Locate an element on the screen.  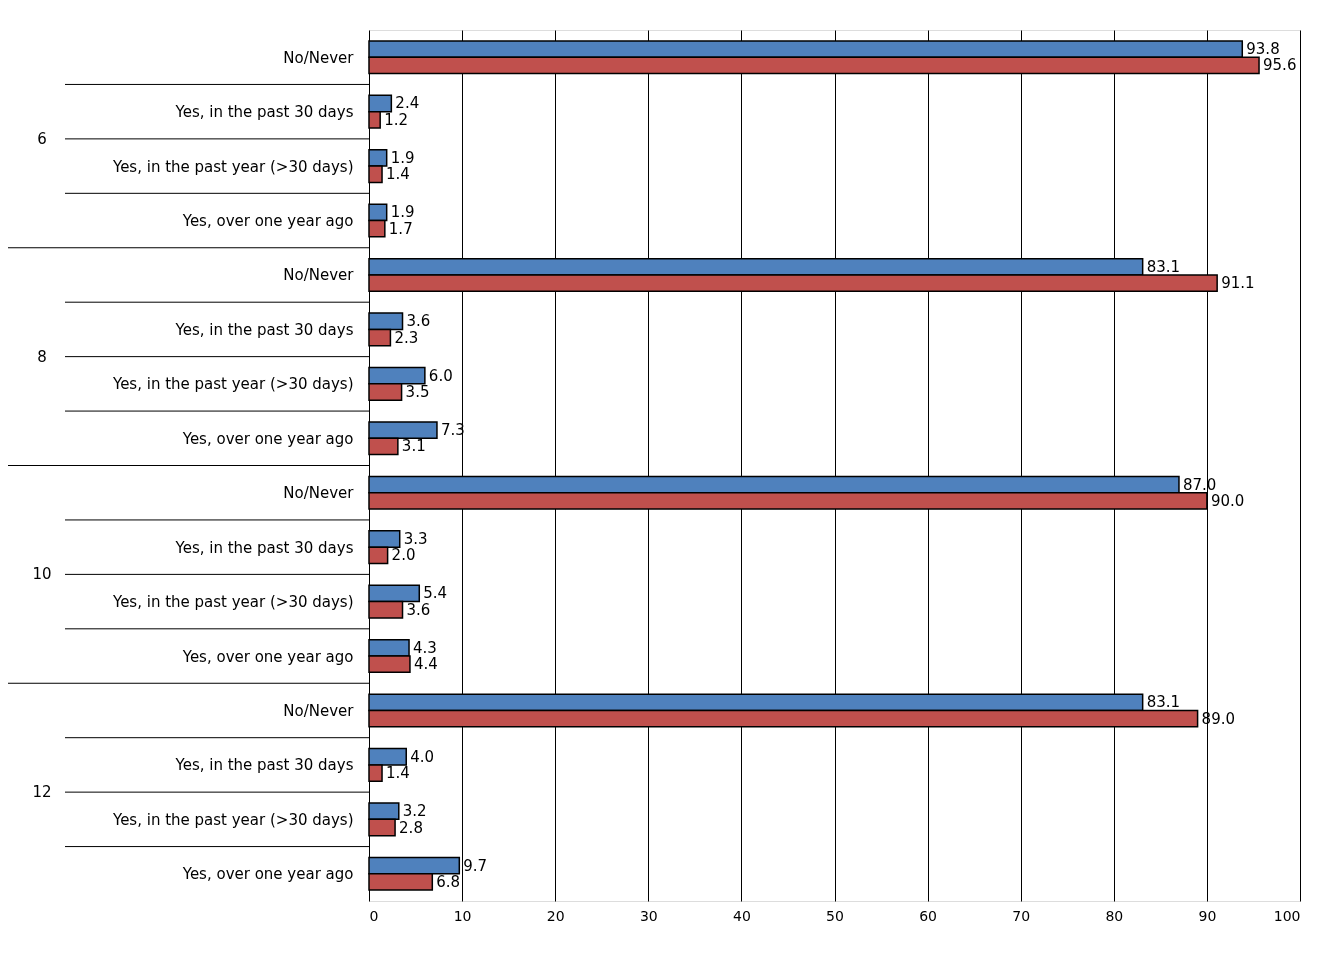
data-label: 2.0 is located at coordinates (403, 555).